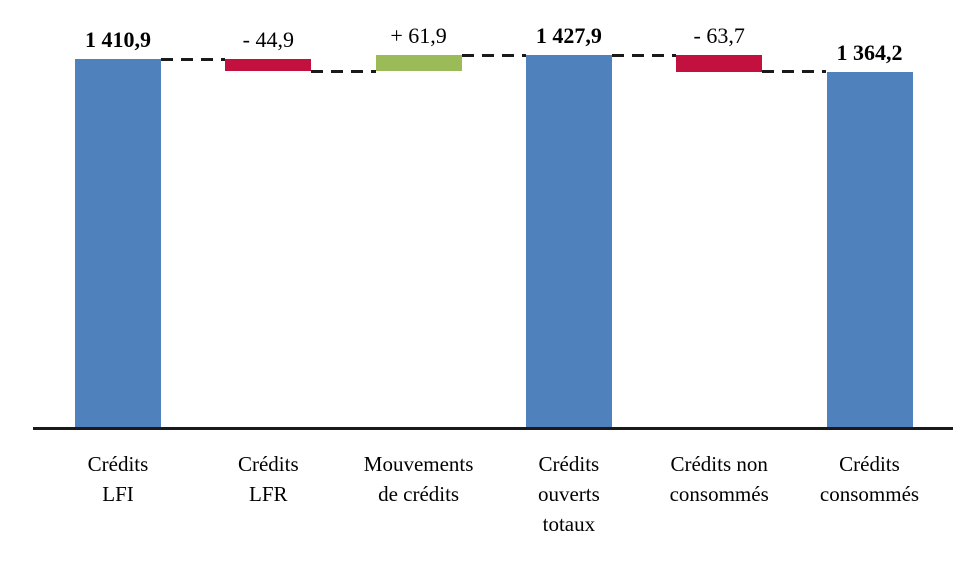 The width and height of the screenshot is (976, 568). I want to click on category-label-line: de crédits, so click(419, 494).